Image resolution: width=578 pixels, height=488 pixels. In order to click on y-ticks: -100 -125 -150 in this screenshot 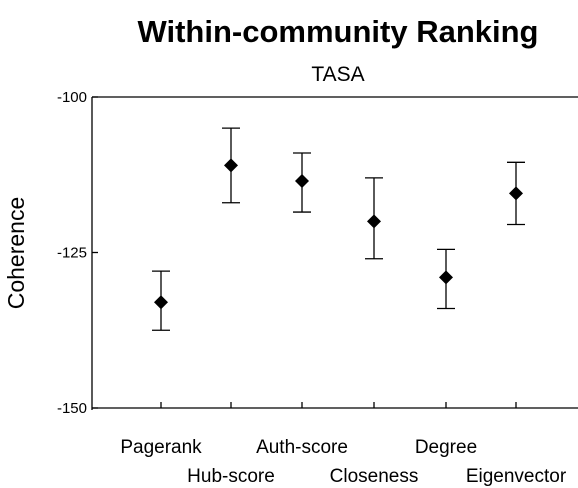, I will do `click(77, 253)`.